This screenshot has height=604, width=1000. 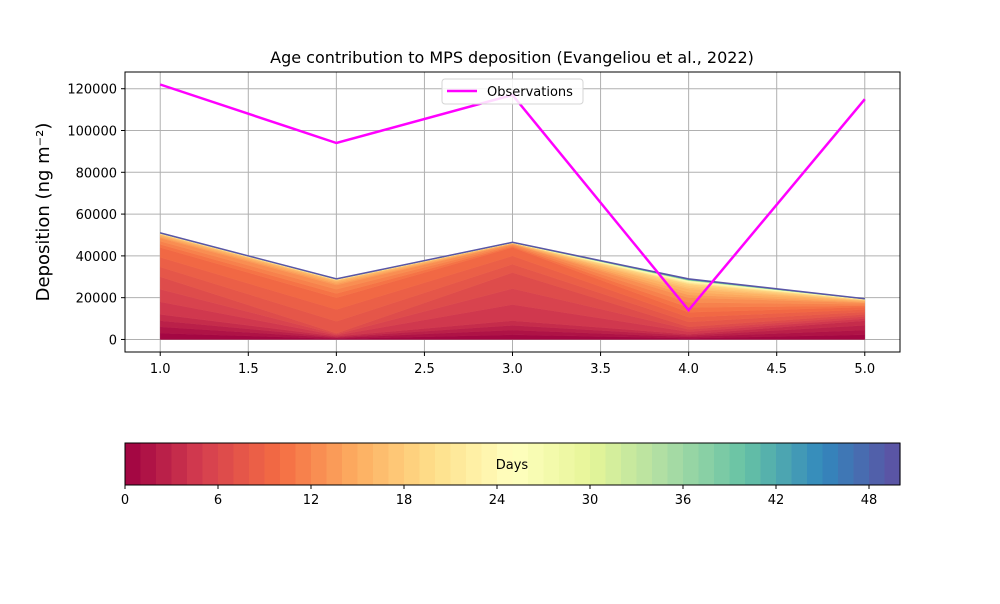 What do you see at coordinates (218, 500) in the screenshot?
I see `colorbar-tick-label: 6` at bounding box center [218, 500].